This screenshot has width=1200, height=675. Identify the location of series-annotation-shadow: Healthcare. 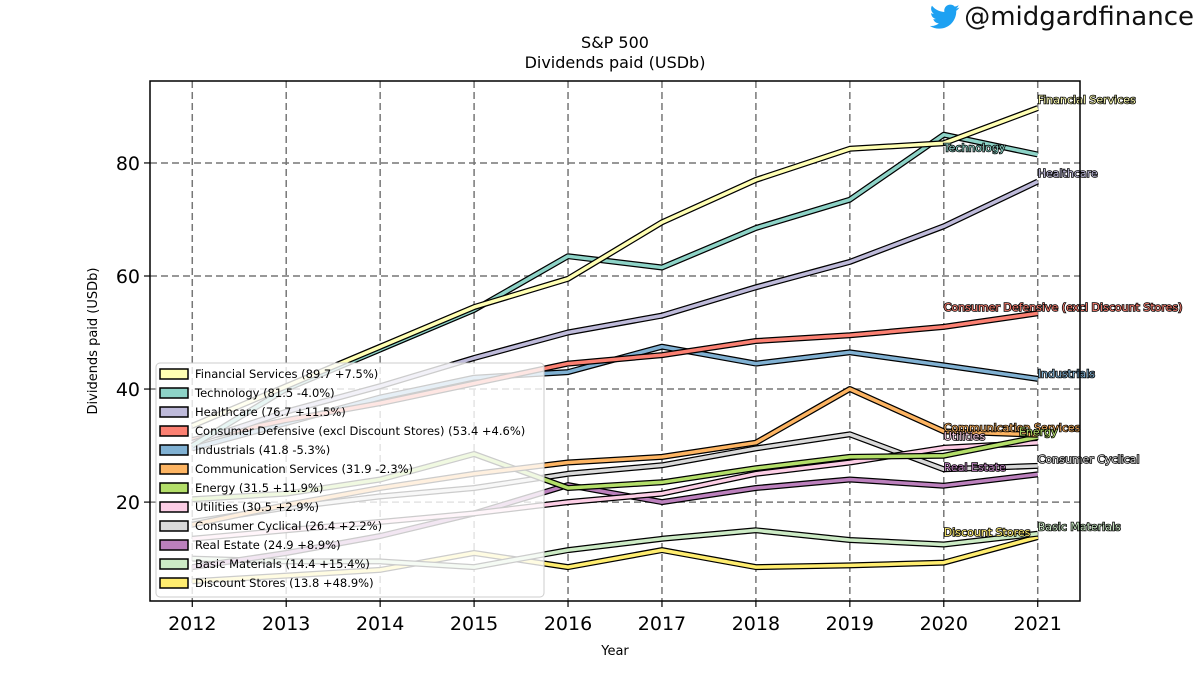
(1068, 173).